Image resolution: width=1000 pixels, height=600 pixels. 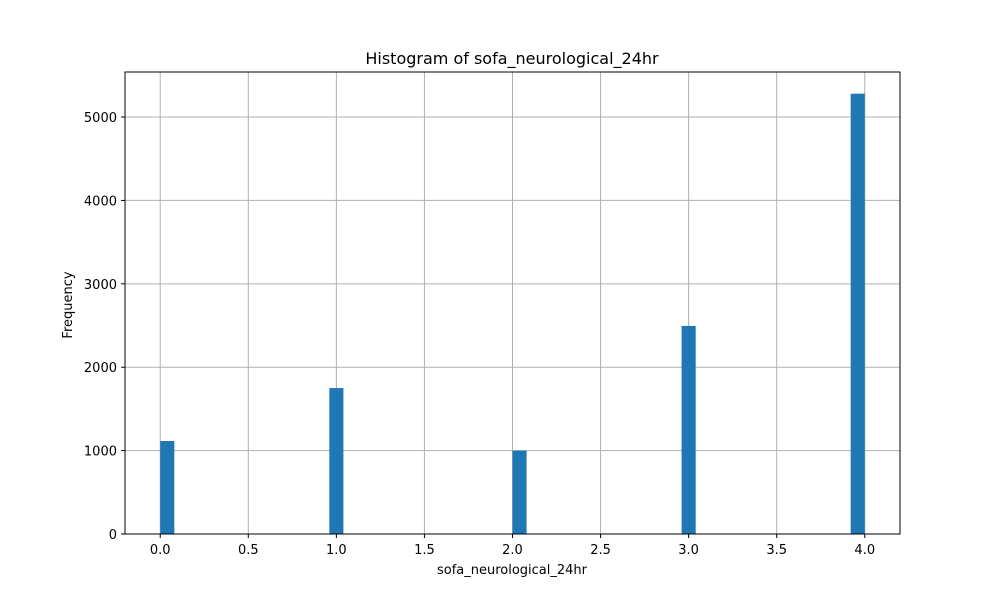 I want to click on y-axis-ticks: 0 1000 2000 3000 4000 5000, so click(x=104, y=327).